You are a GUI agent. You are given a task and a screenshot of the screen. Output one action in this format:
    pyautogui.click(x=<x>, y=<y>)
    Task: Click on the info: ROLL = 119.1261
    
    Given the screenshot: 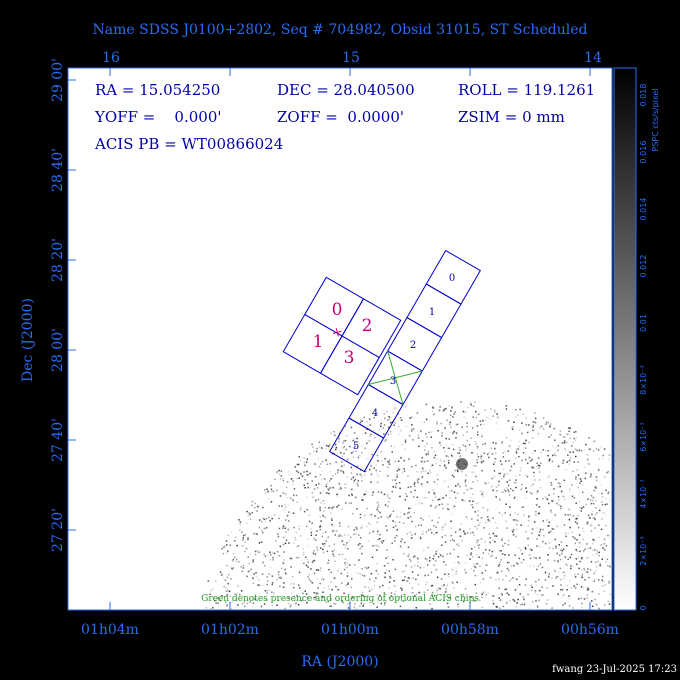 What is the action you would take?
    pyautogui.click(x=526, y=90)
    